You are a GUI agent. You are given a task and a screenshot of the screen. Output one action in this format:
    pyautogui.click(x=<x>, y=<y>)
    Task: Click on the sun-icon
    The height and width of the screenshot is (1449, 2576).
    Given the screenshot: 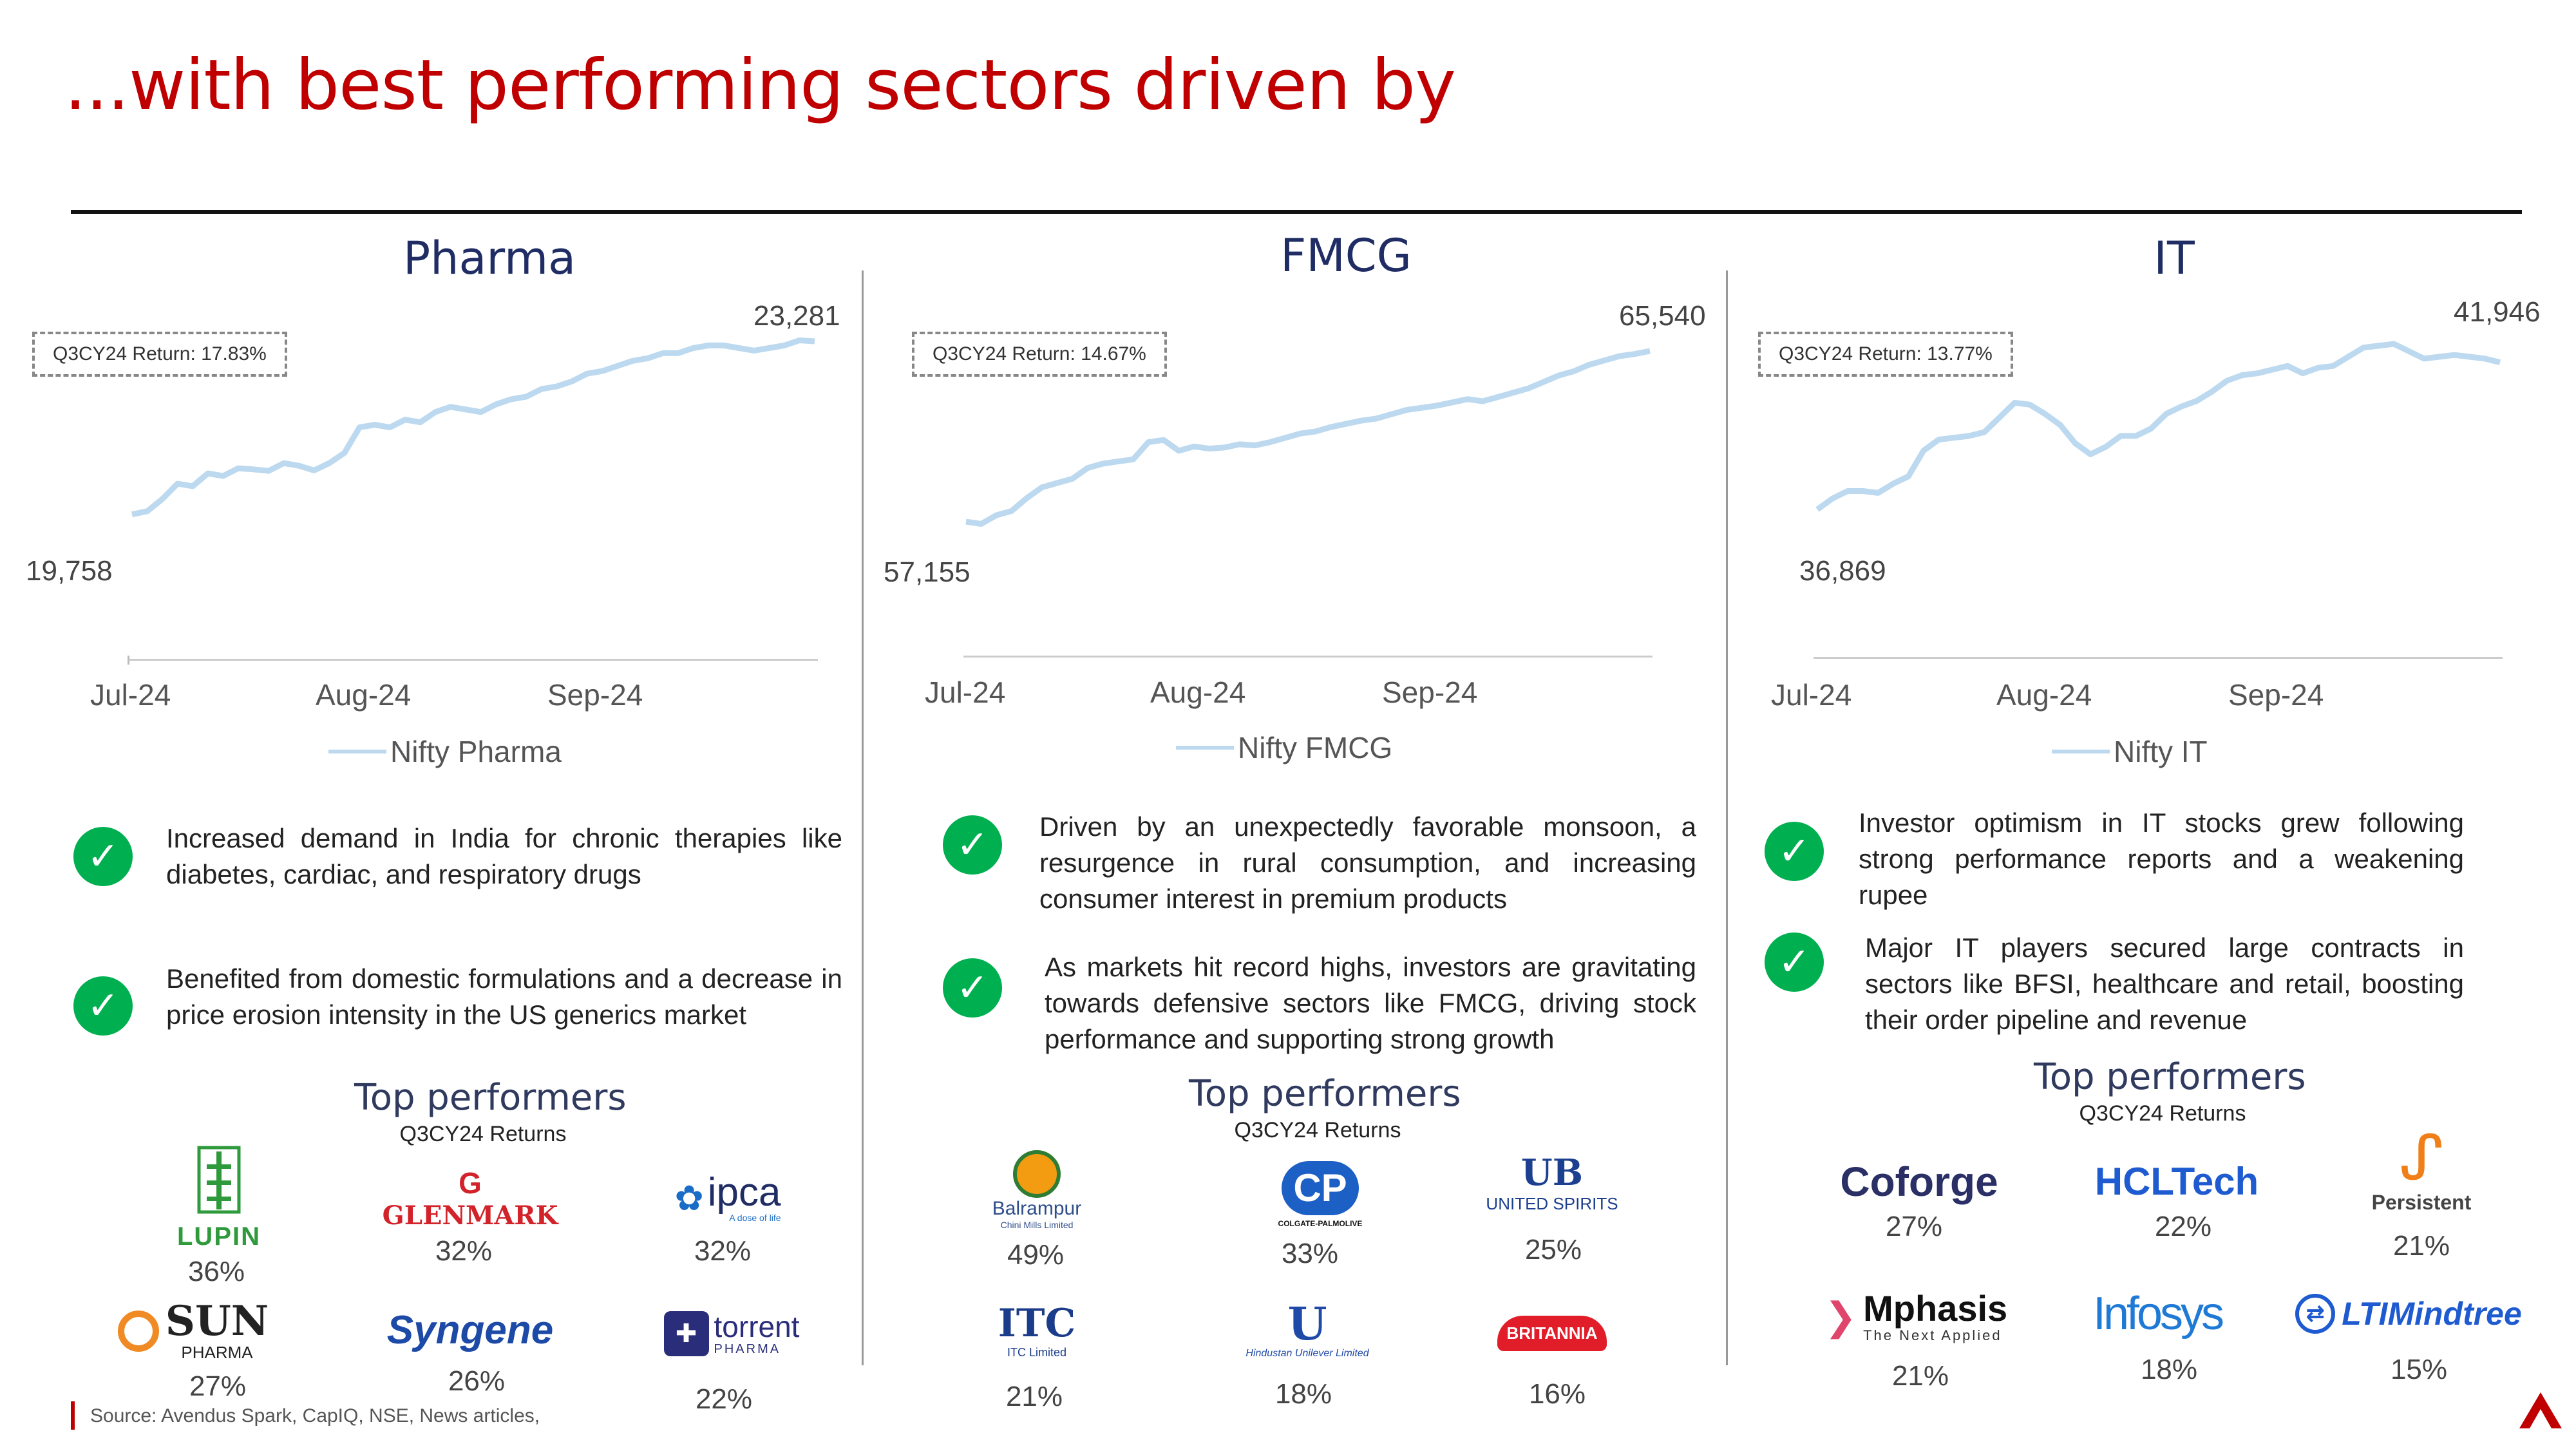 What is the action you would take?
    pyautogui.click(x=138, y=1331)
    